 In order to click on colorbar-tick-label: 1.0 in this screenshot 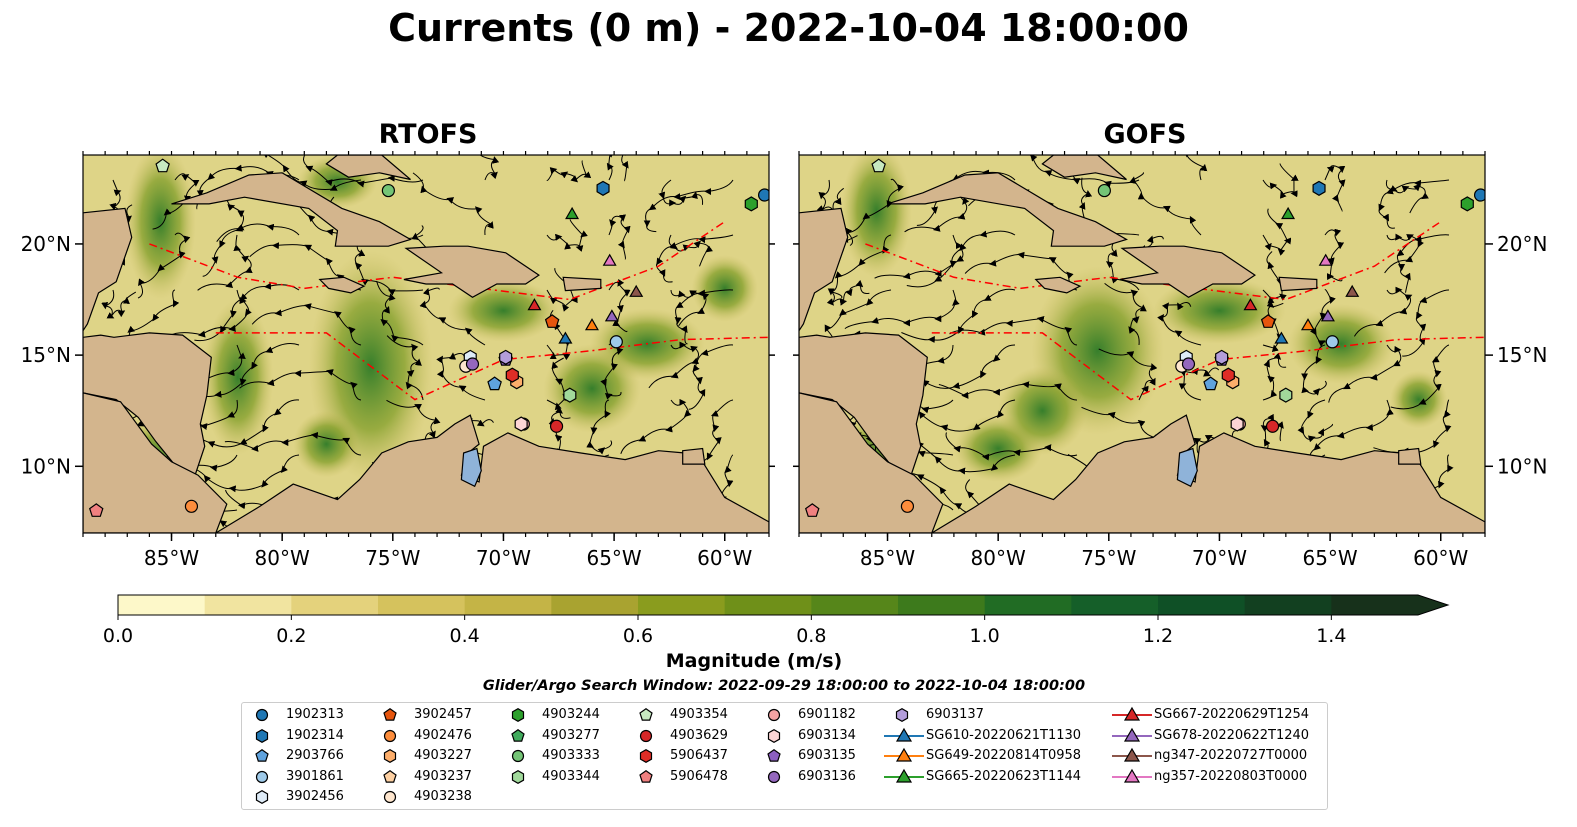, I will do `click(985, 636)`.